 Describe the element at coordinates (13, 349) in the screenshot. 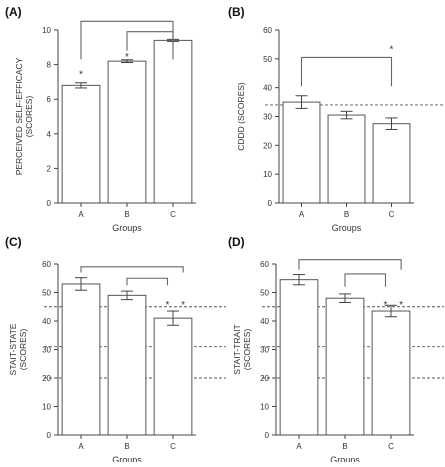

I see `y-axis-label-line: STAIT-STATE` at that location.